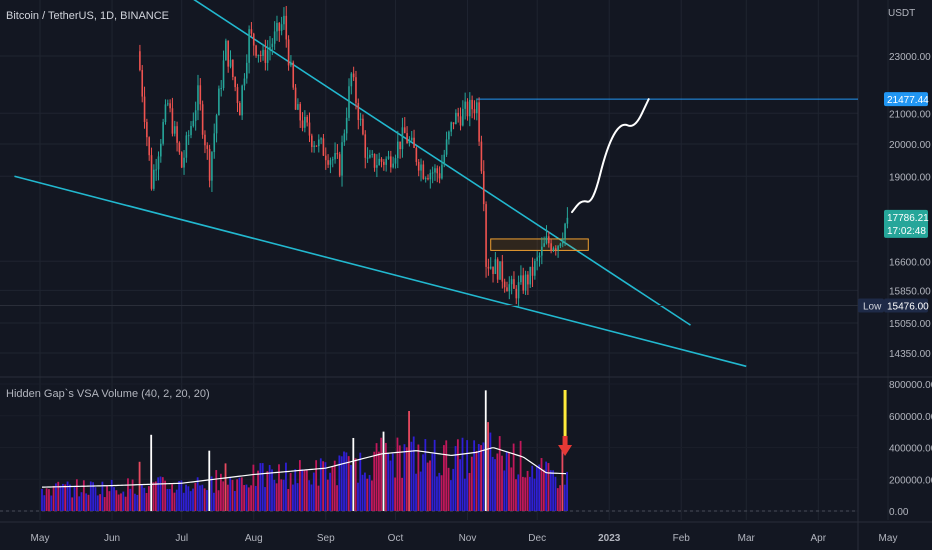  Describe the element at coordinates (610, 156) in the screenshot. I see `projection-path` at that location.